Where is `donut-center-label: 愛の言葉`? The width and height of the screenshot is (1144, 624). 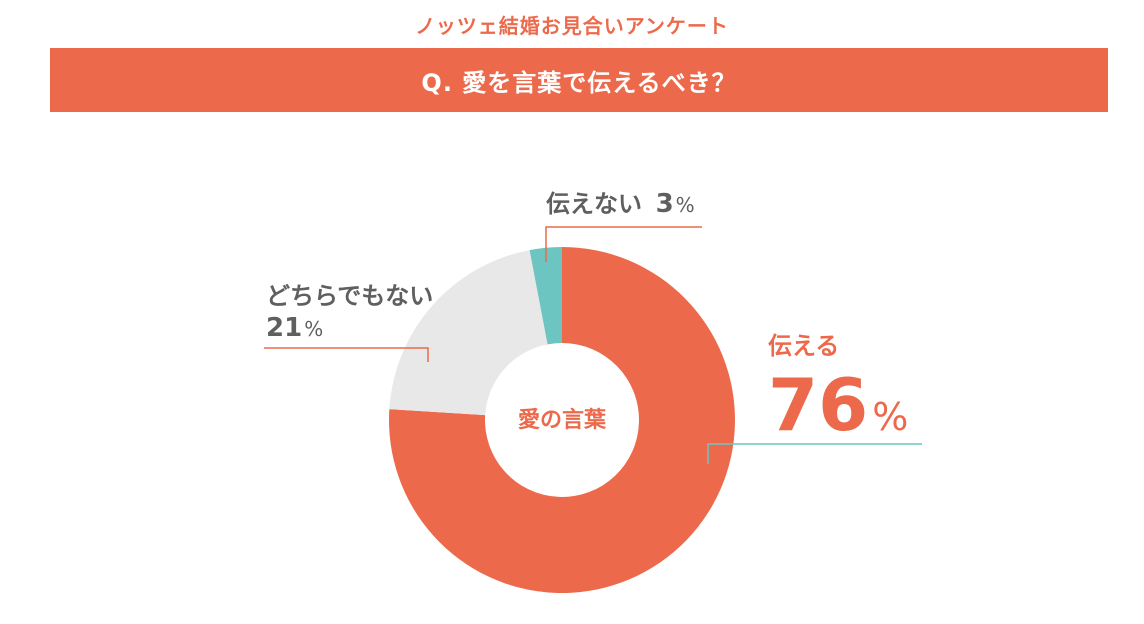
donut-center-label: 愛の言葉 is located at coordinates (561, 420).